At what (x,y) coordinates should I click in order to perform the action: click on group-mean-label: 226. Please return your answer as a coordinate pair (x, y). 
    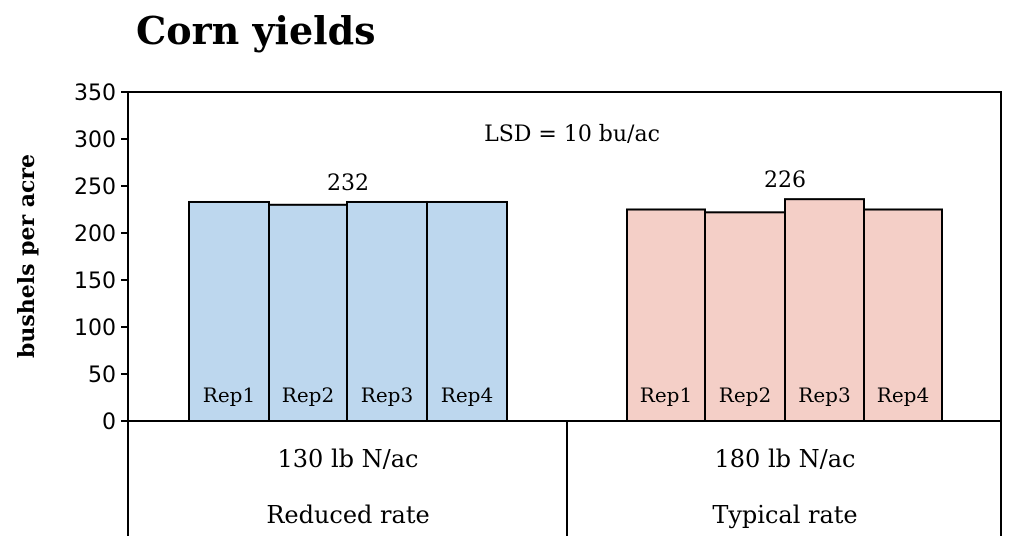
    Looking at the image, I should click on (785, 180).